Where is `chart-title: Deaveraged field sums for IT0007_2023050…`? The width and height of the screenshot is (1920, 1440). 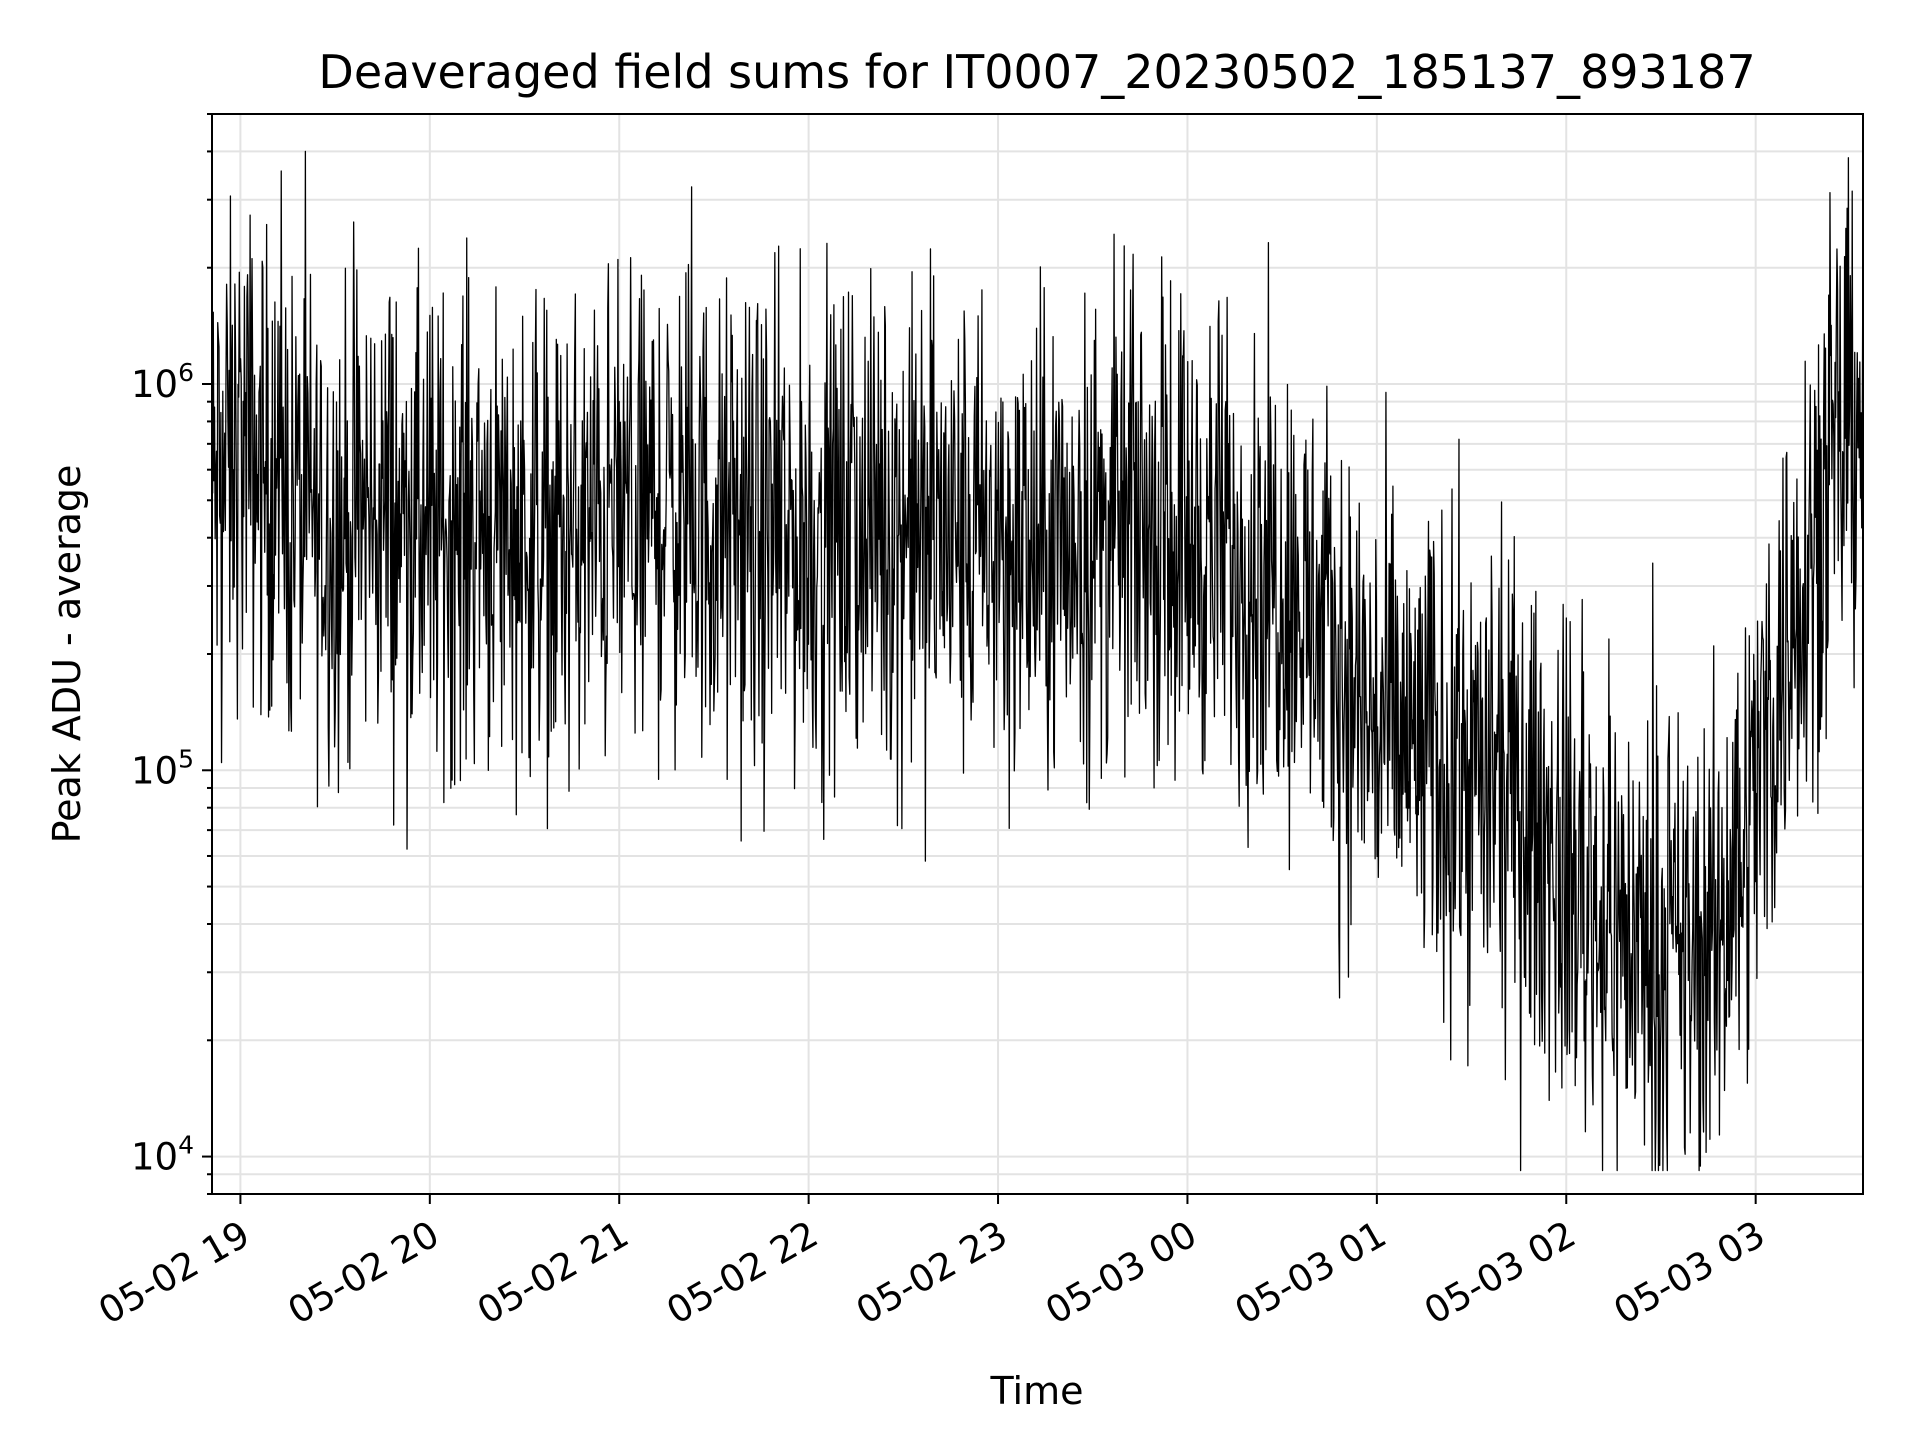 chart-title: Deaveraged field sums for IT0007_2023050… is located at coordinates (1036, 72).